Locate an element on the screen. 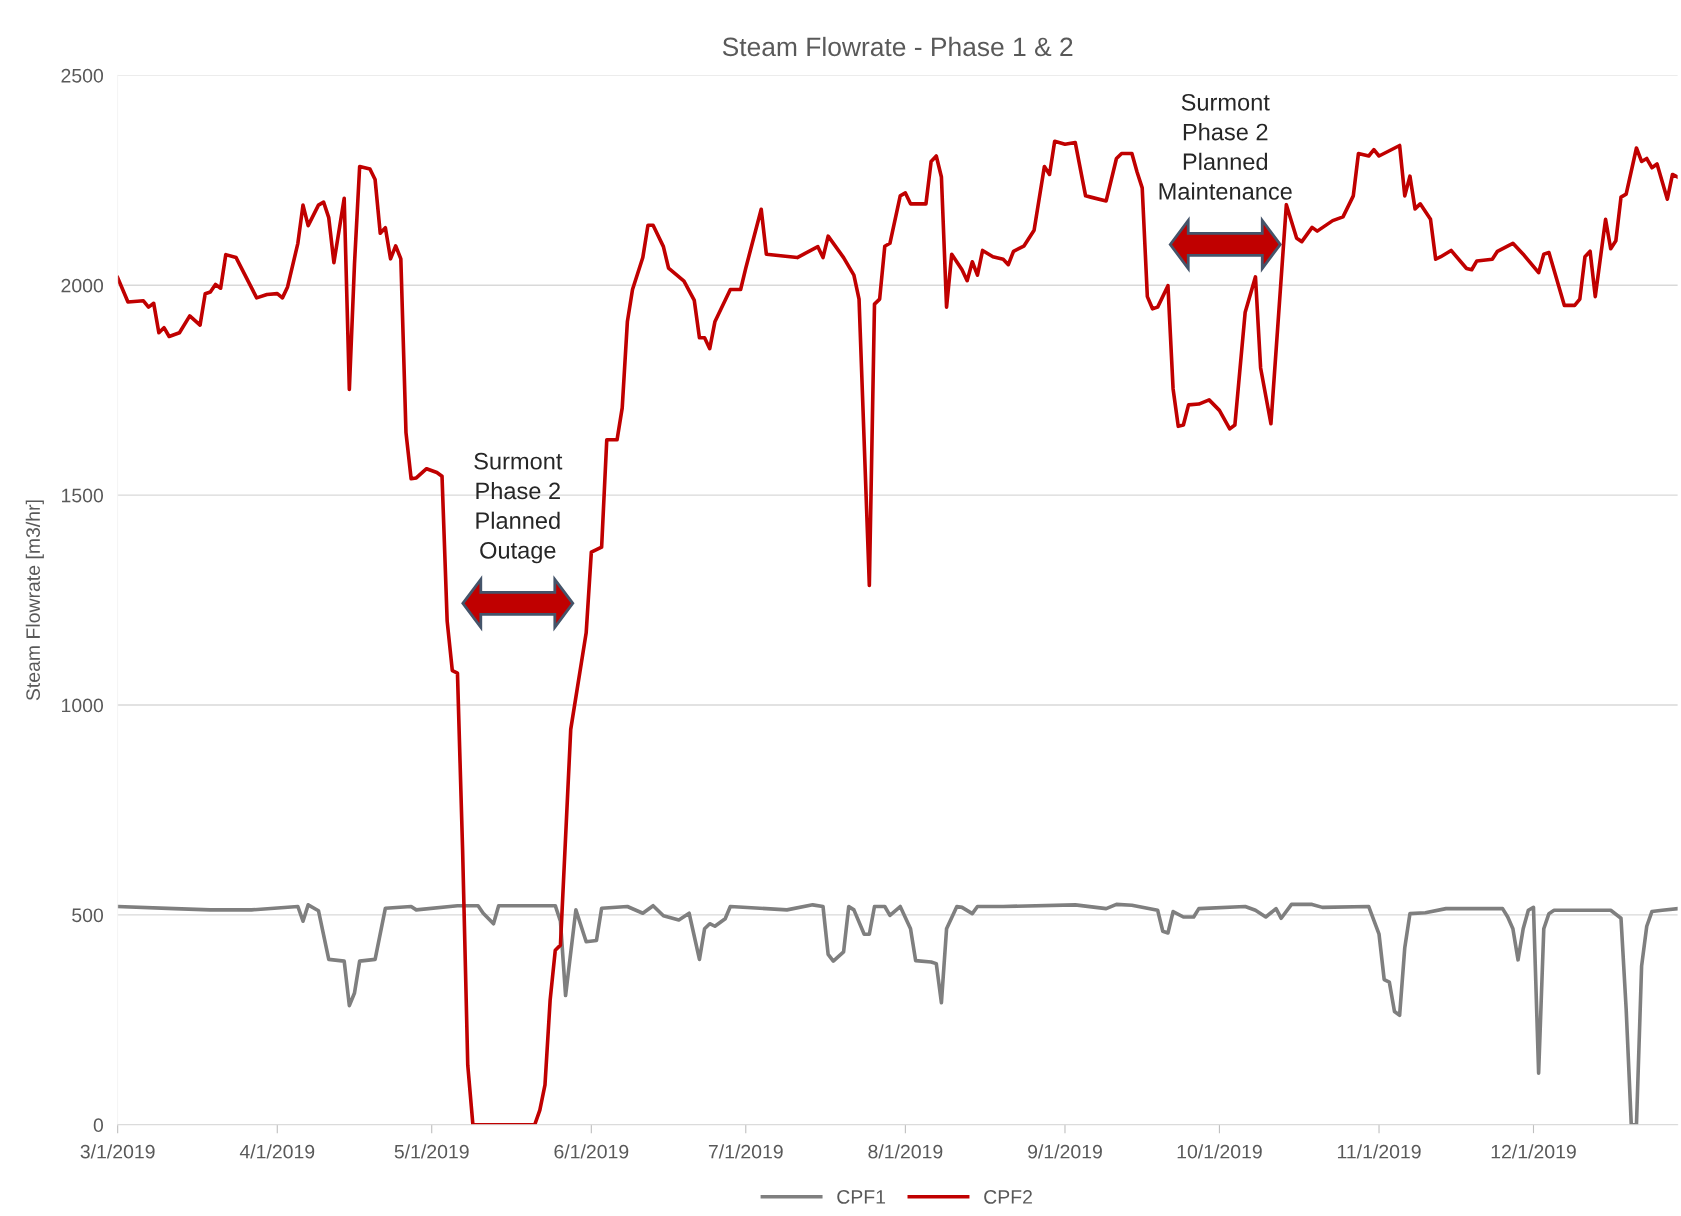 This screenshot has height=1216, width=1681. x-tick-label: 4/1/2019 is located at coordinates (277, 1151).